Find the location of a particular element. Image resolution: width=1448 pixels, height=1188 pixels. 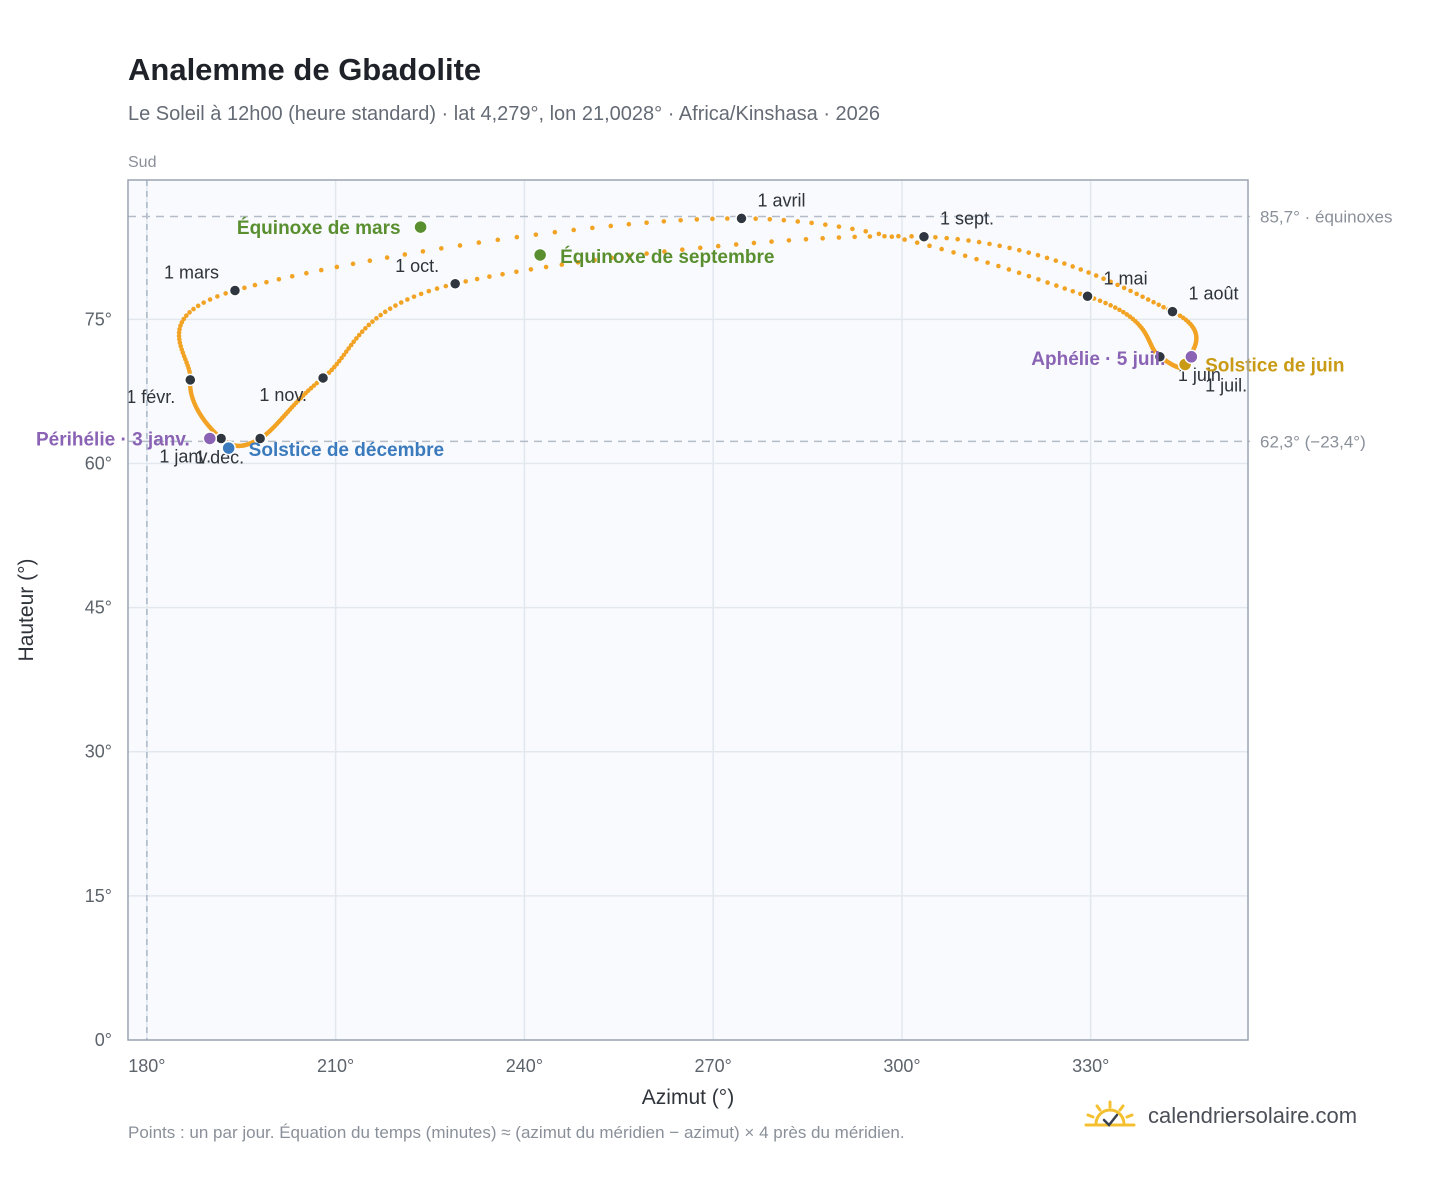

x-tick-label: 240° is located at coordinates (524, 1066).